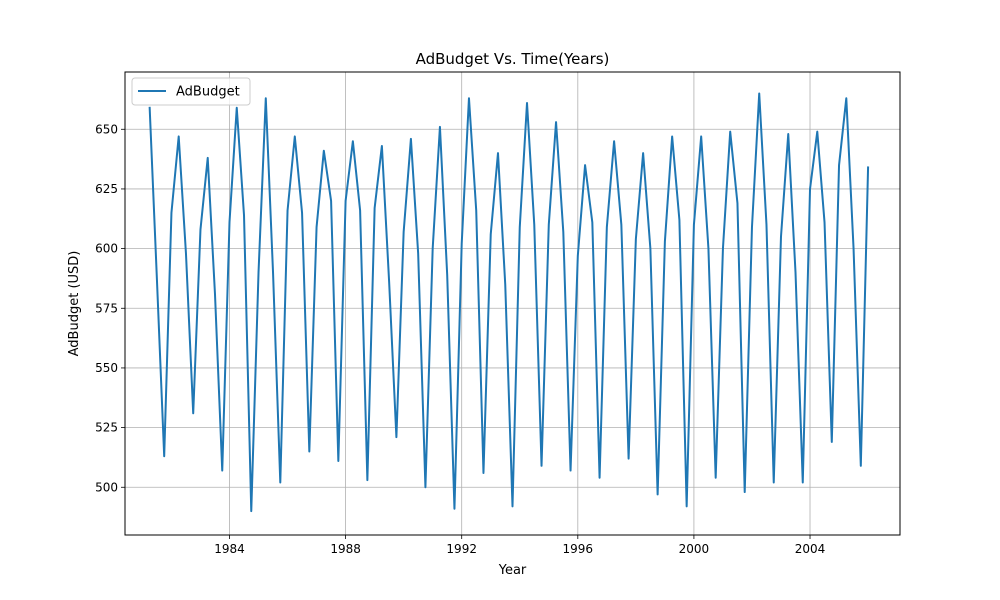 The height and width of the screenshot is (600, 1000). What do you see at coordinates (519, 545) in the screenshot?
I see `x-axis: 1984 1988 1992 1996 2000 2004` at bounding box center [519, 545].